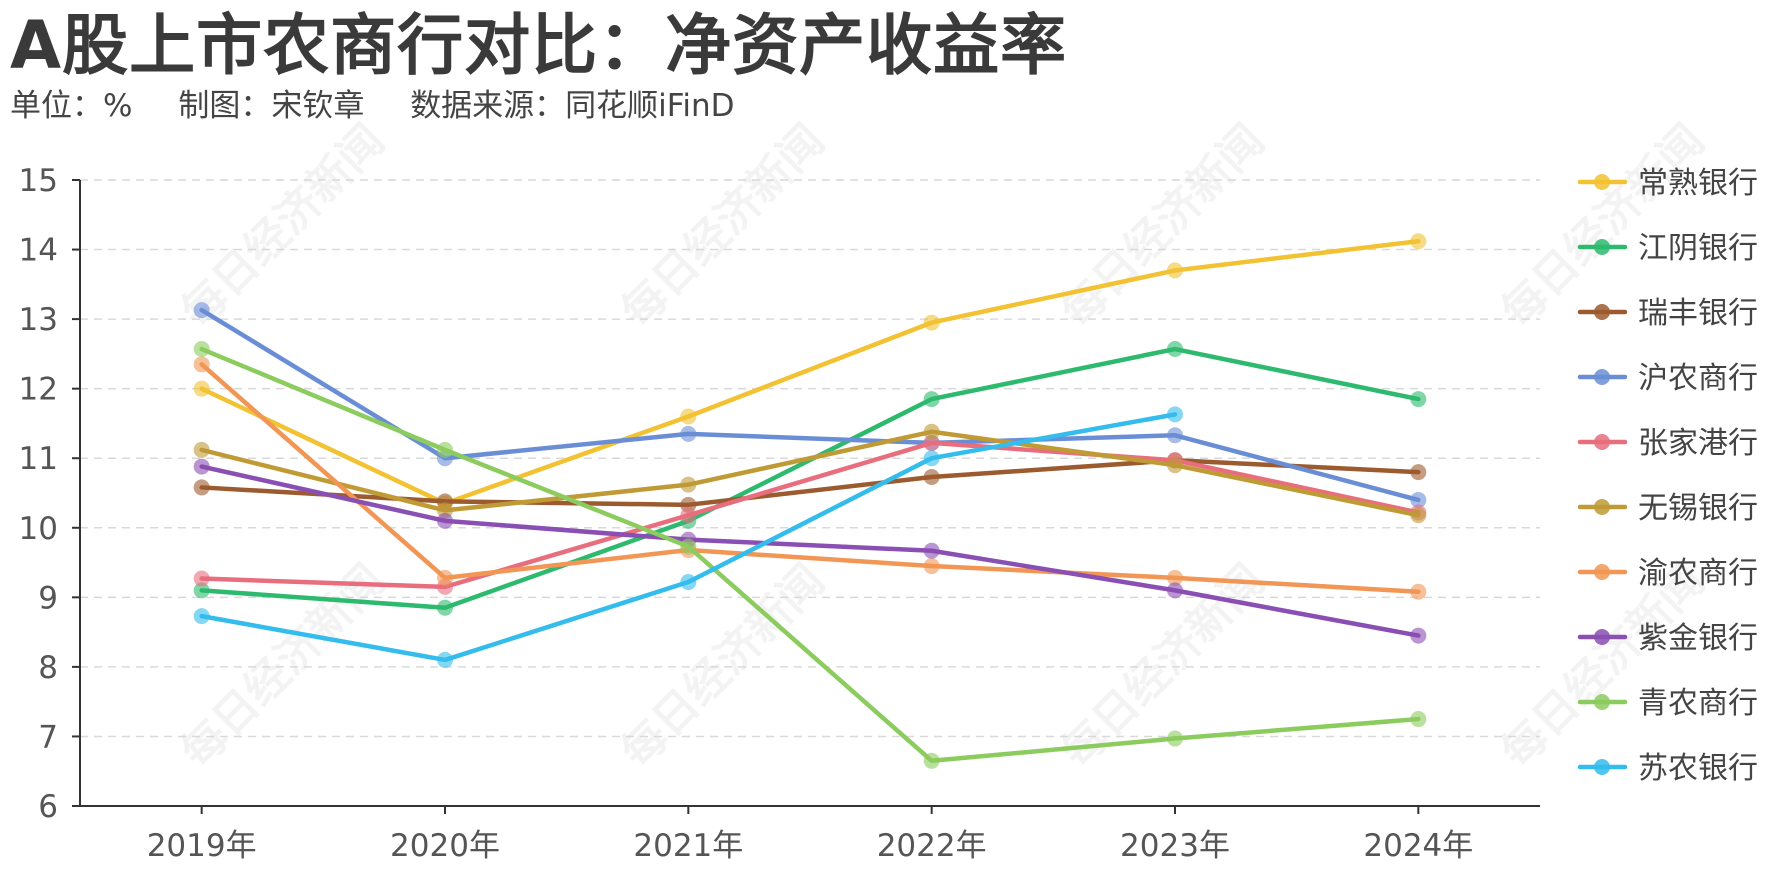 The width and height of the screenshot is (1772, 886). I want to click on legend-label: 张家港行, so click(1698, 443).